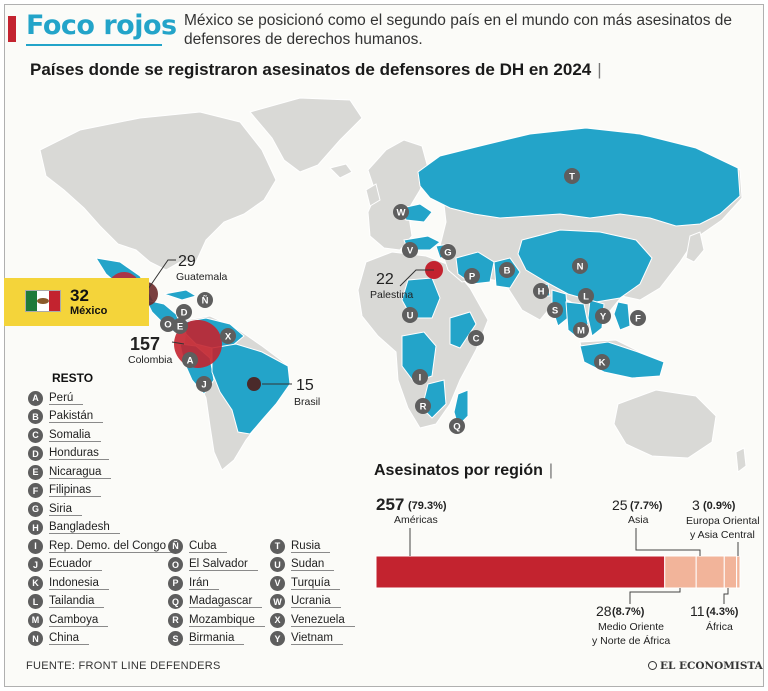 This screenshot has width=768, height=691. Describe the element at coordinates (423, 406) in the screenshot. I see `map-marker: R` at that location.